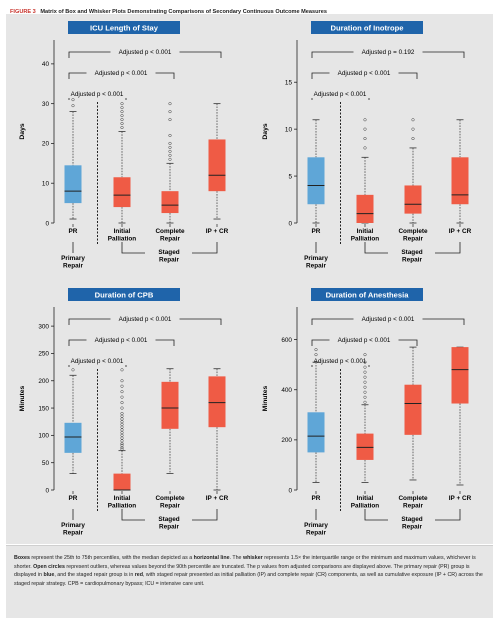 The height and width of the screenshot is (623, 499). Describe the element at coordinates (289, 83) in the screenshot. I see `y-tick-label: 15` at that location.